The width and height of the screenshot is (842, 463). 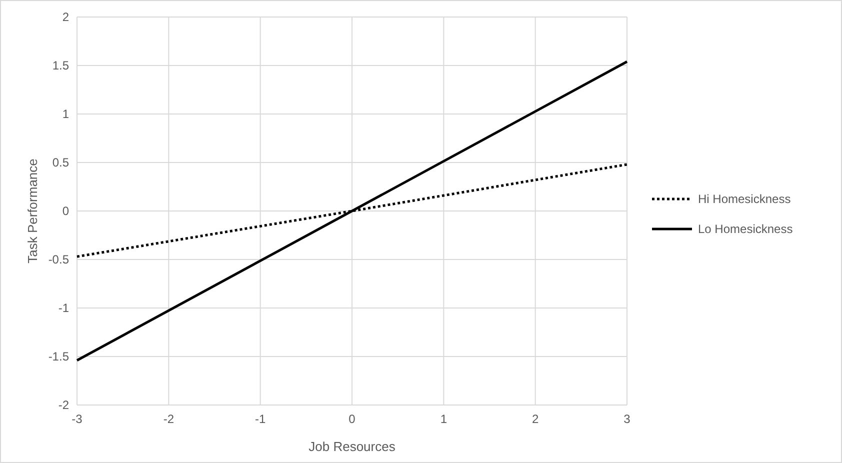 I want to click on x-tick-label: 0, so click(x=352, y=419).